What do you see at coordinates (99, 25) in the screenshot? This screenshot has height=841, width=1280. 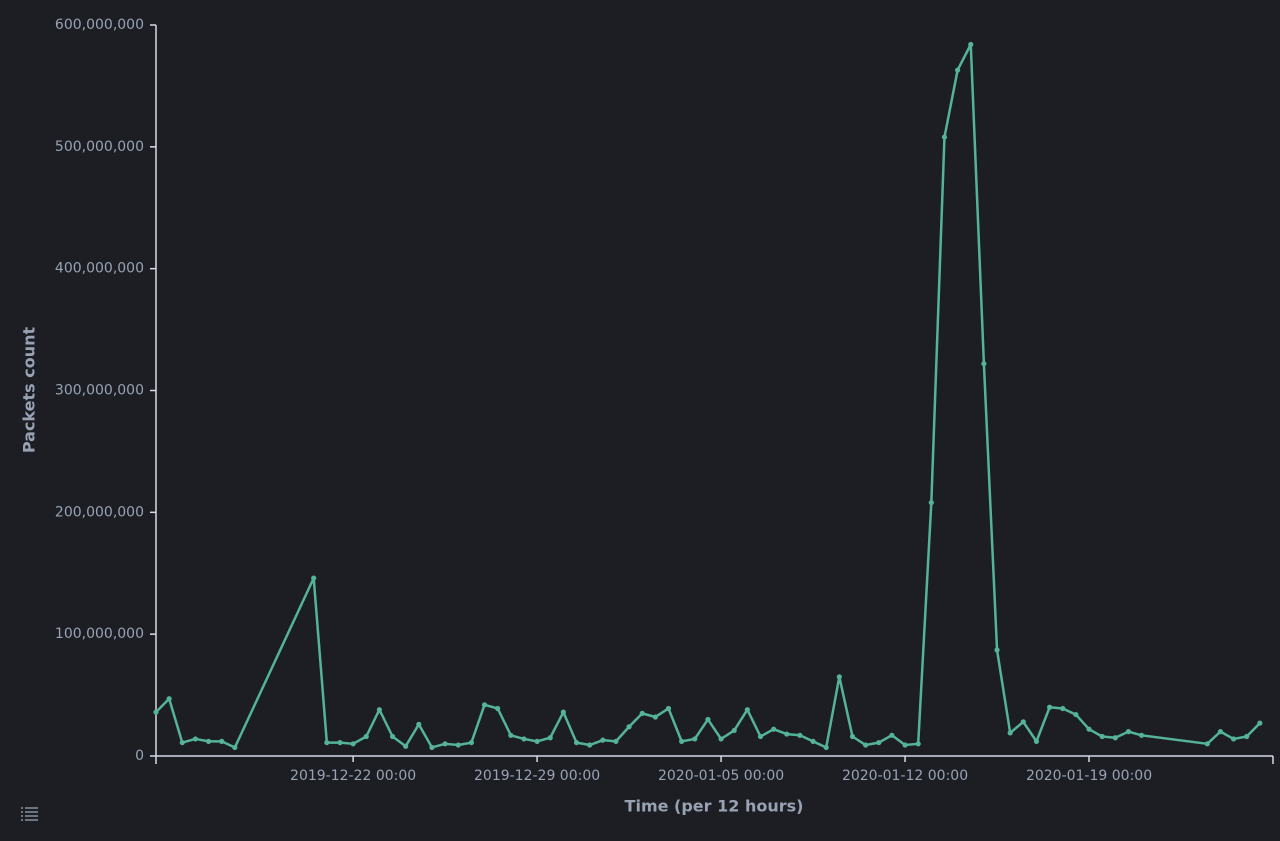 I see `y-tick-label: 600,000,000` at bounding box center [99, 25].